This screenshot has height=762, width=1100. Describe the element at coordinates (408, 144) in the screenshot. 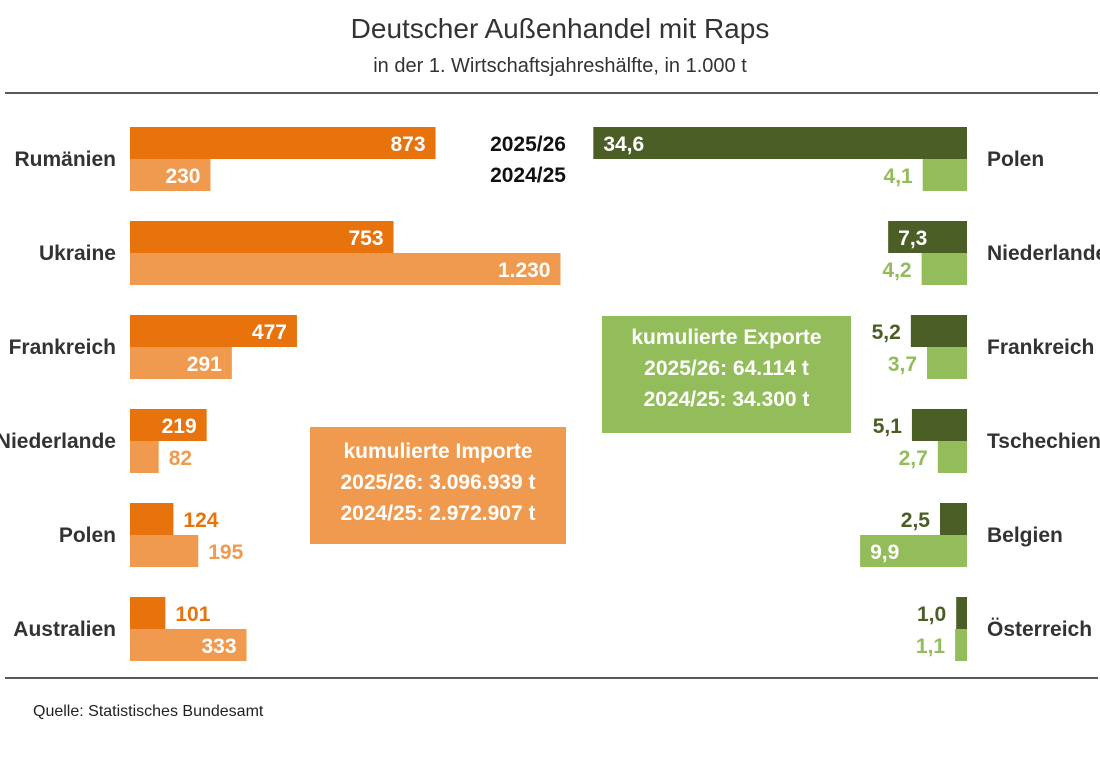

I see `import-label-rumanien-2025-26: 873` at that location.